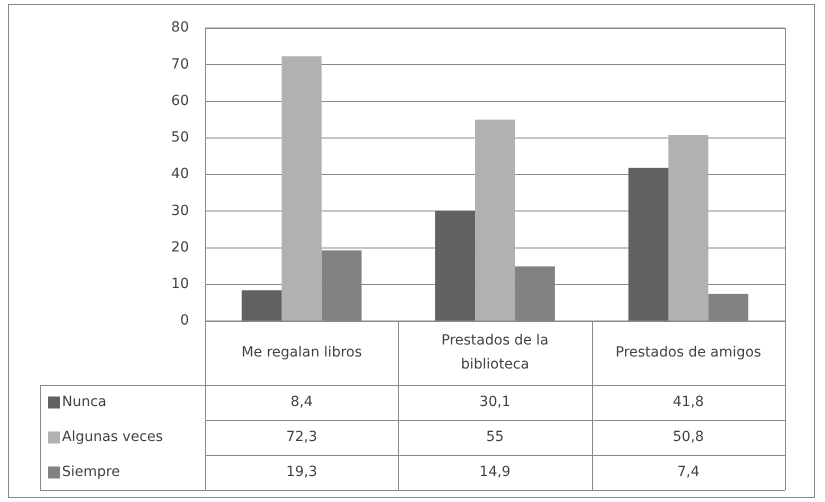  Describe the element at coordinates (91, 472) in the screenshot. I see `legend-label: Siempre` at that location.